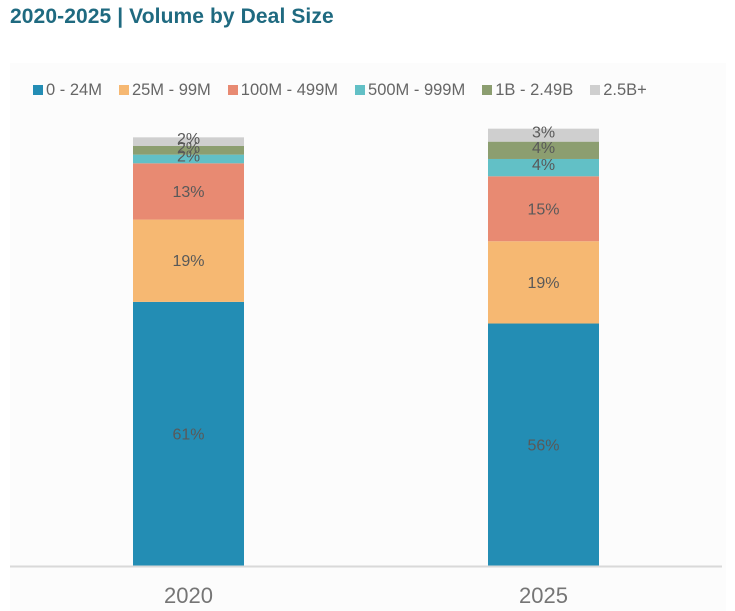 The image size is (735, 611). Describe the element at coordinates (534, 89) in the screenshot. I see `legend-label: 1B - 2.49B` at that location.